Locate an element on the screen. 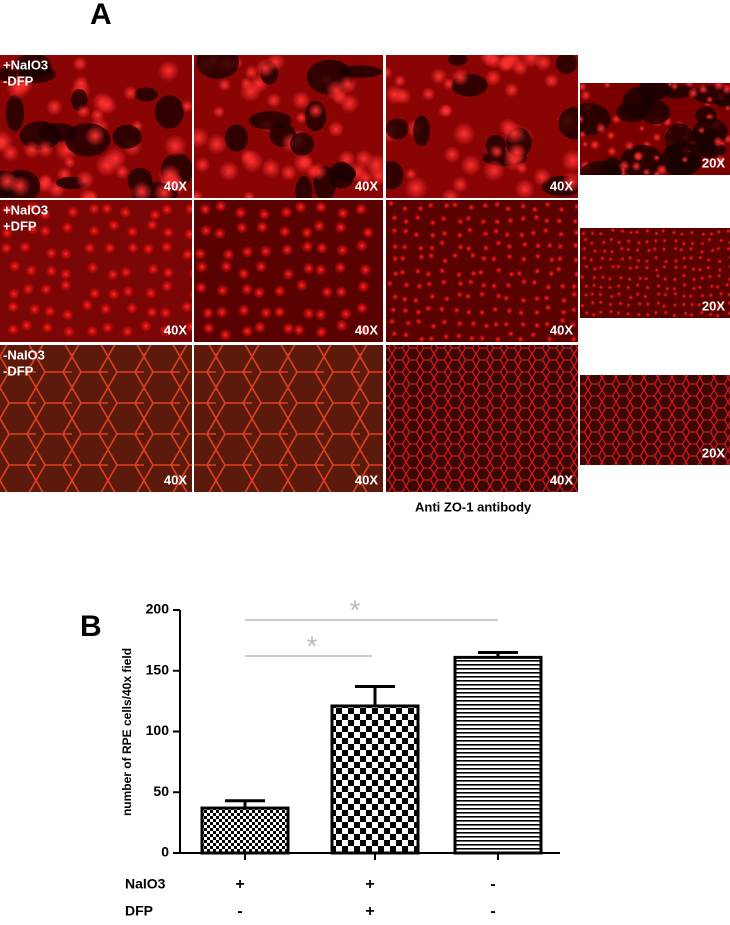 The width and height of the screenshot is (730, 925). y-tick-label: 0 is located at coordinates (165, 852).